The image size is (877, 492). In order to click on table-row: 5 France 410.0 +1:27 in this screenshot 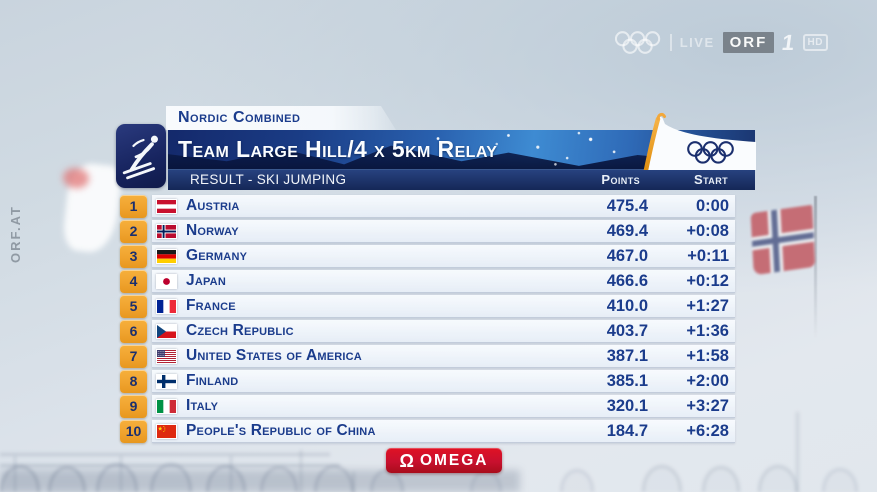, I will do `click(427, 306)`.